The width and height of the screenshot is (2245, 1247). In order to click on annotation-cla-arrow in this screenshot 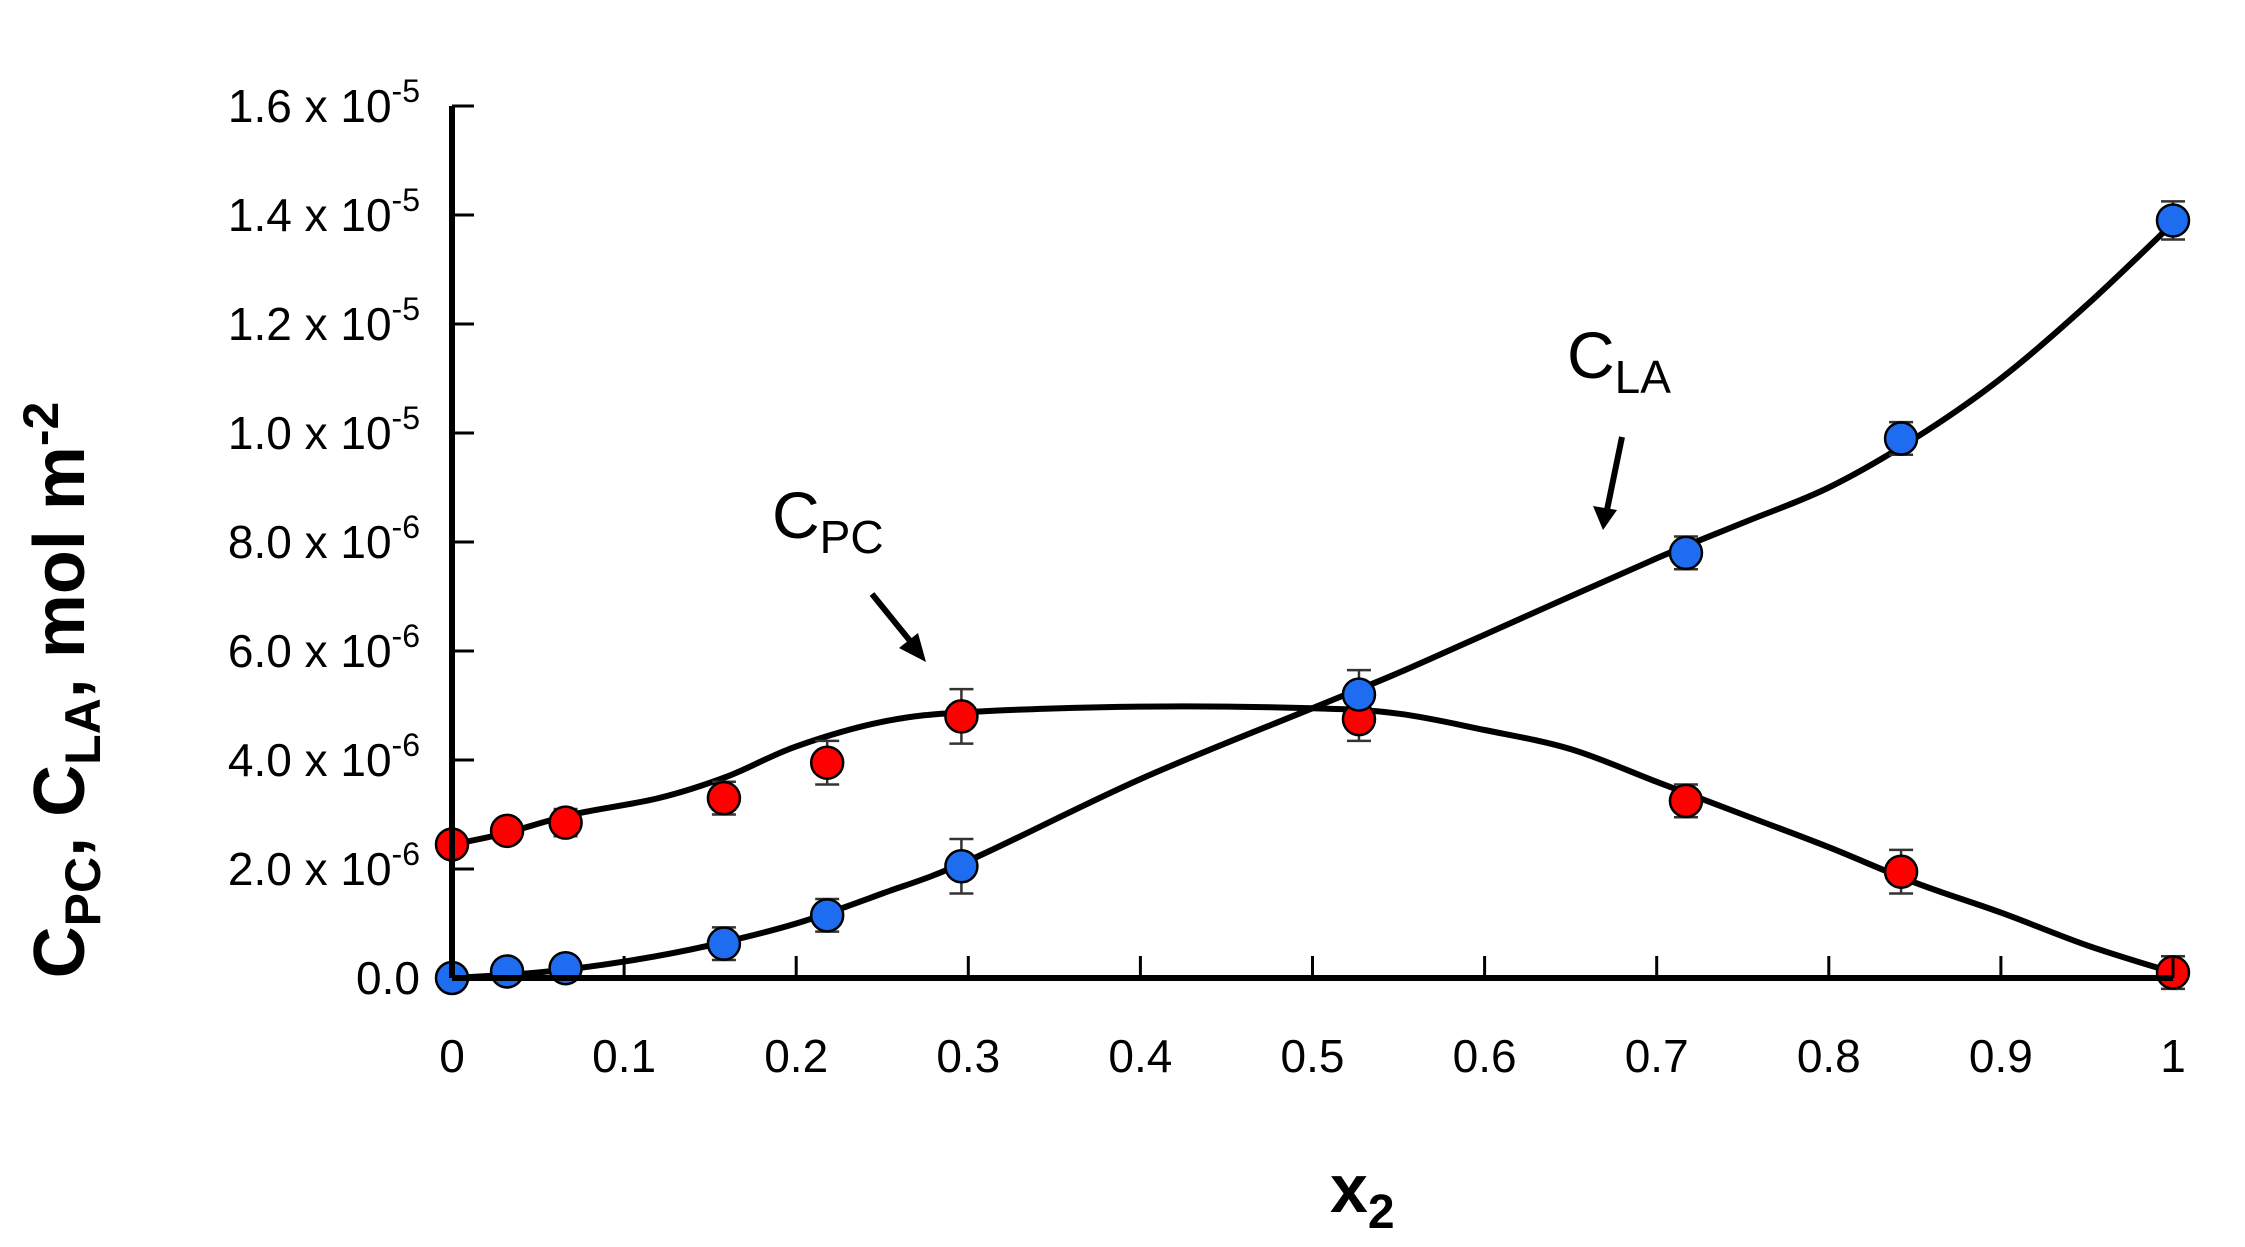, I will do `click(1609, 483)`.